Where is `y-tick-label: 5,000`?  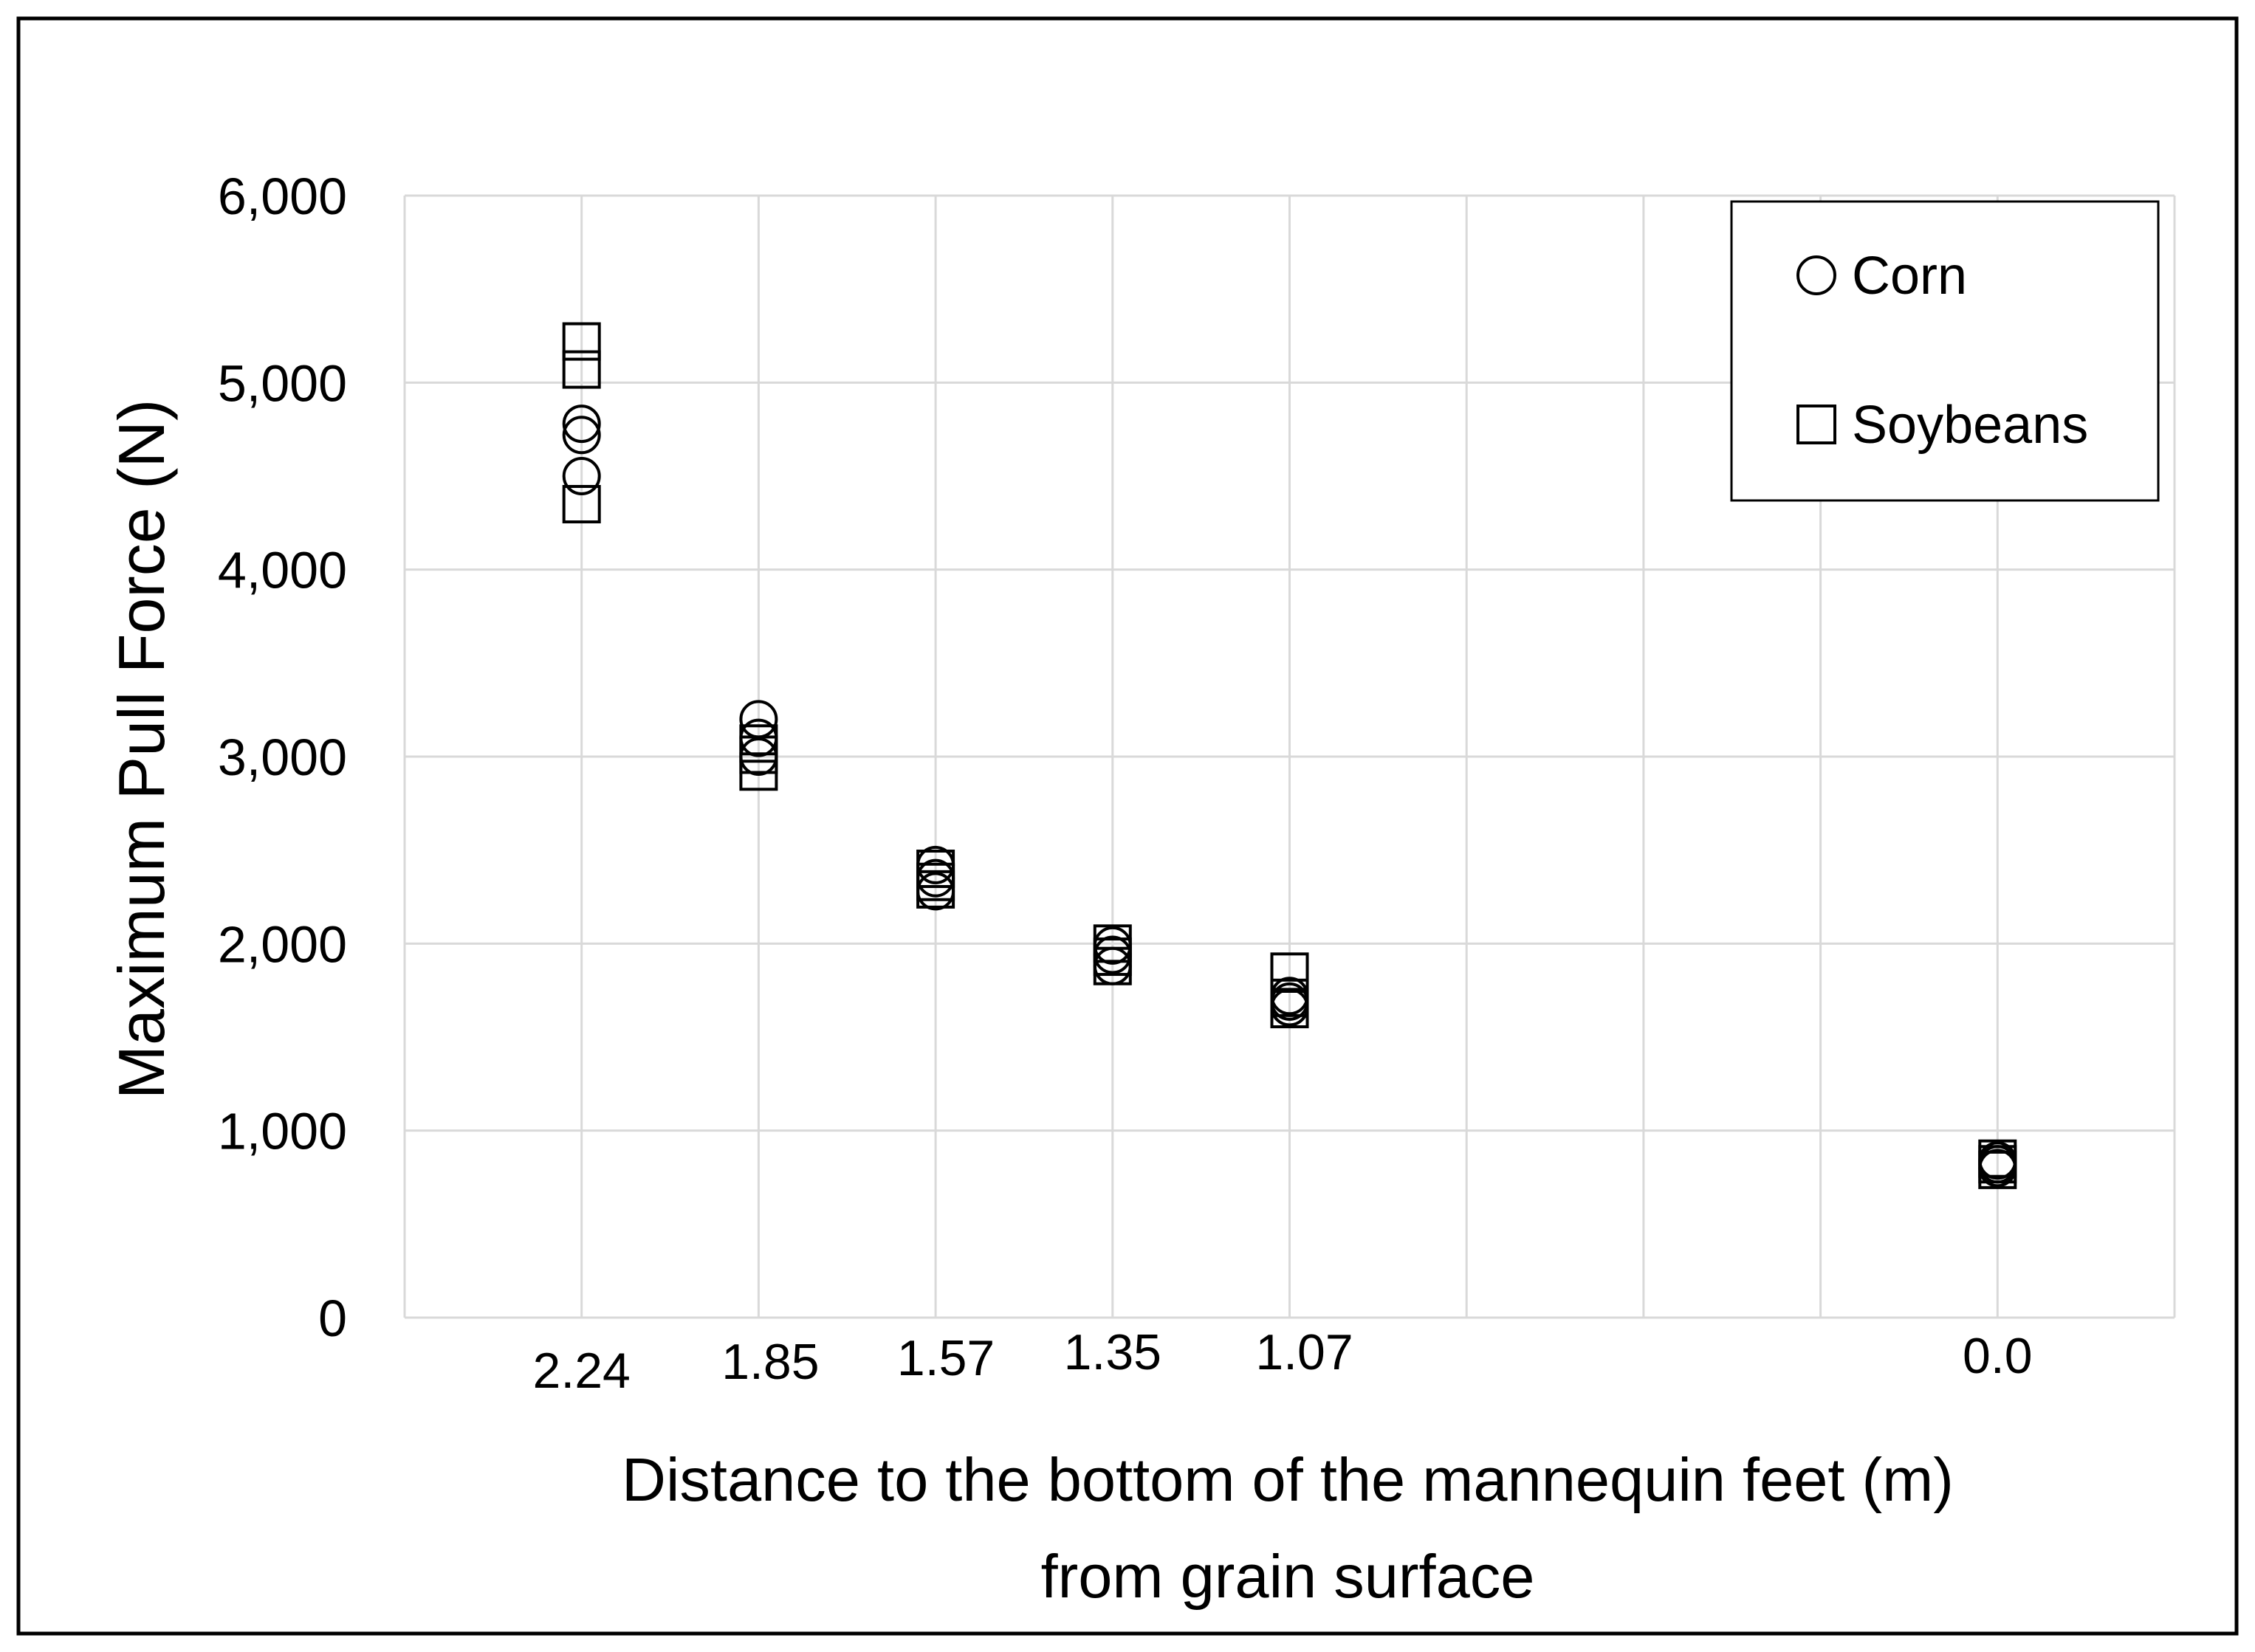
y-tick-label: 5,000 is located at coordinates (282, 383).